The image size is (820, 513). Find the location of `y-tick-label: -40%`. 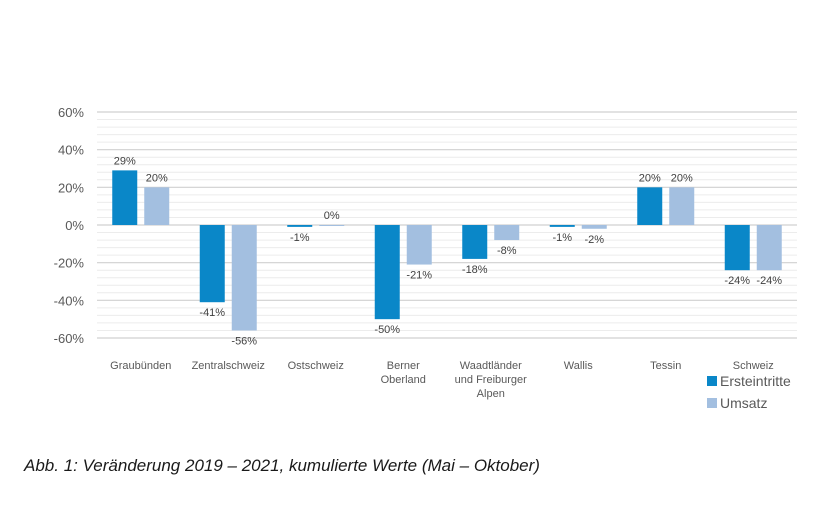

y-tick-label: -40% is located at coordinates (69, 300).